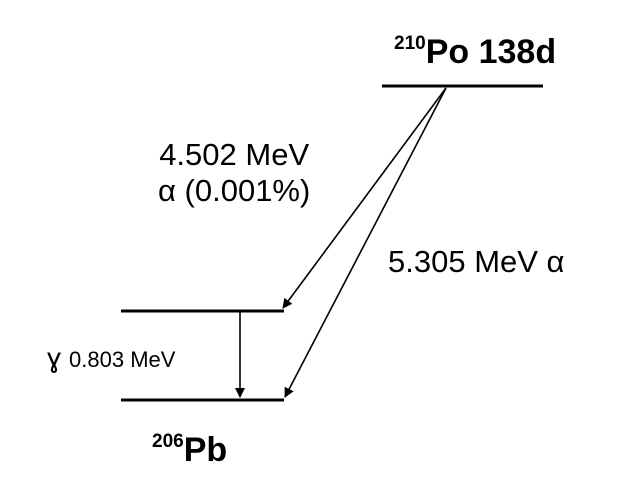 Image resolution: width=638 pixels, height=487 pixels. What do you see at coordinates (122, 359) in the screenshot?
I see `gamma-energy: 0.803 MeV` at bounding box center [122, 359].